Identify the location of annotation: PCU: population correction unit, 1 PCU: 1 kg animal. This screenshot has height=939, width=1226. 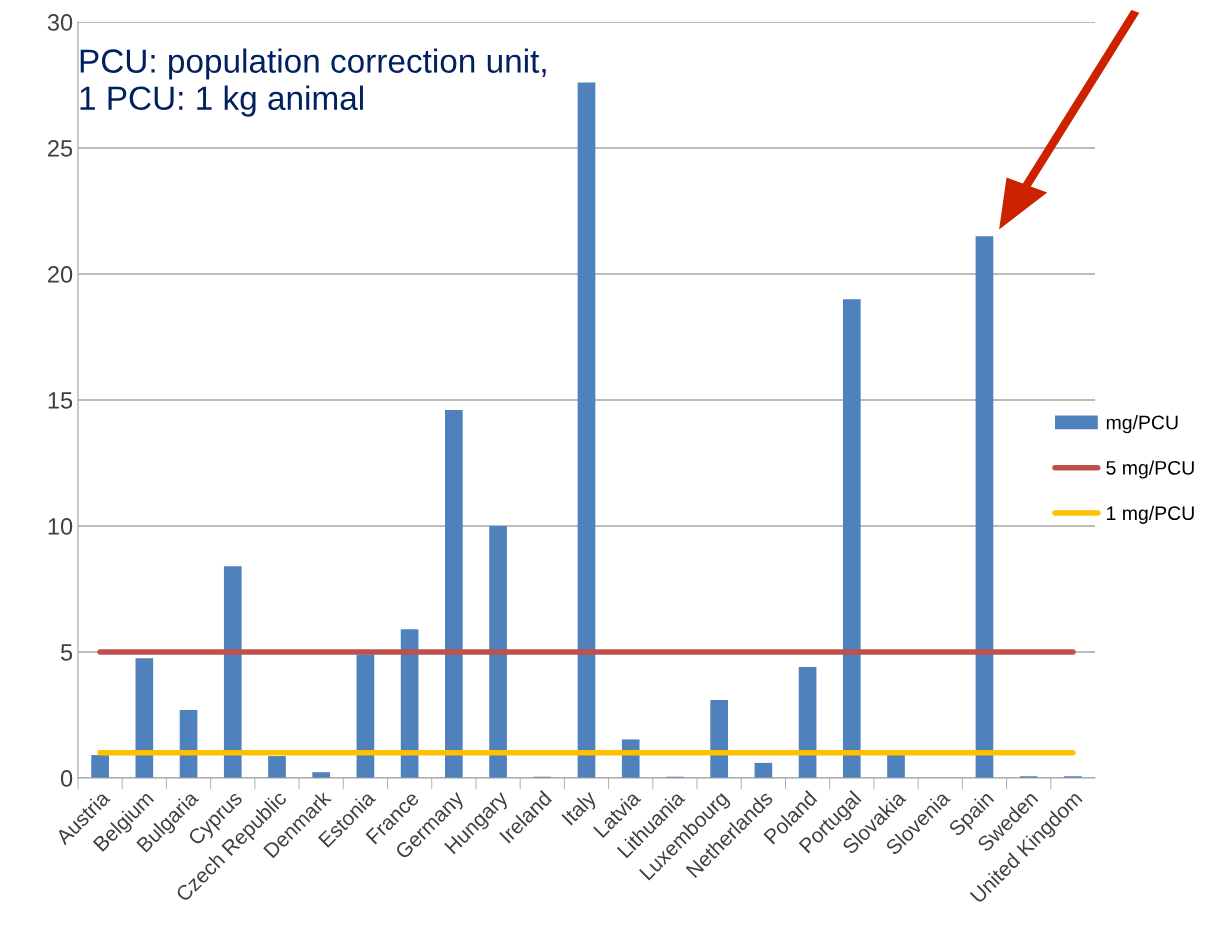
(313, 82).